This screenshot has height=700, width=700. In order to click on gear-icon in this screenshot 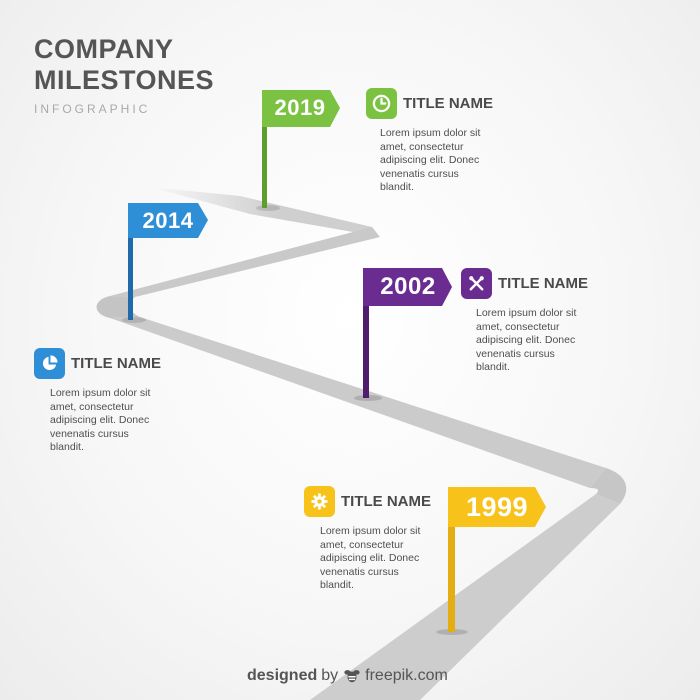, I will do `click(319, 501)`.